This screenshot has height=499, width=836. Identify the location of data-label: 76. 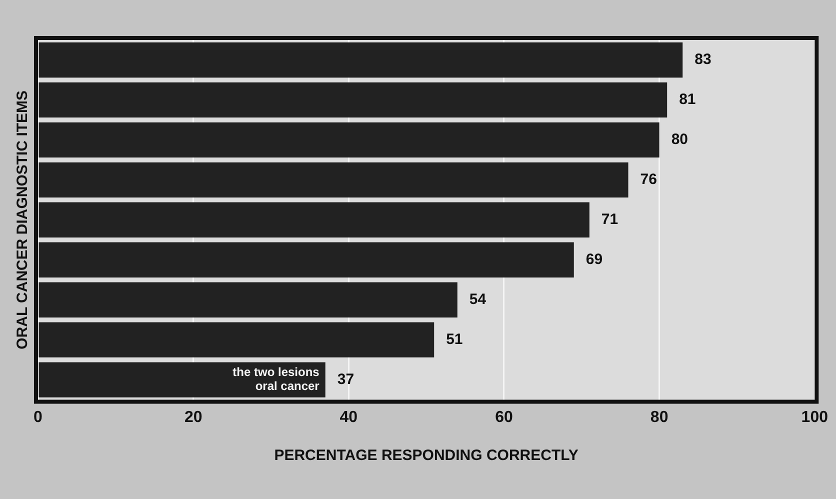
(648, 179).